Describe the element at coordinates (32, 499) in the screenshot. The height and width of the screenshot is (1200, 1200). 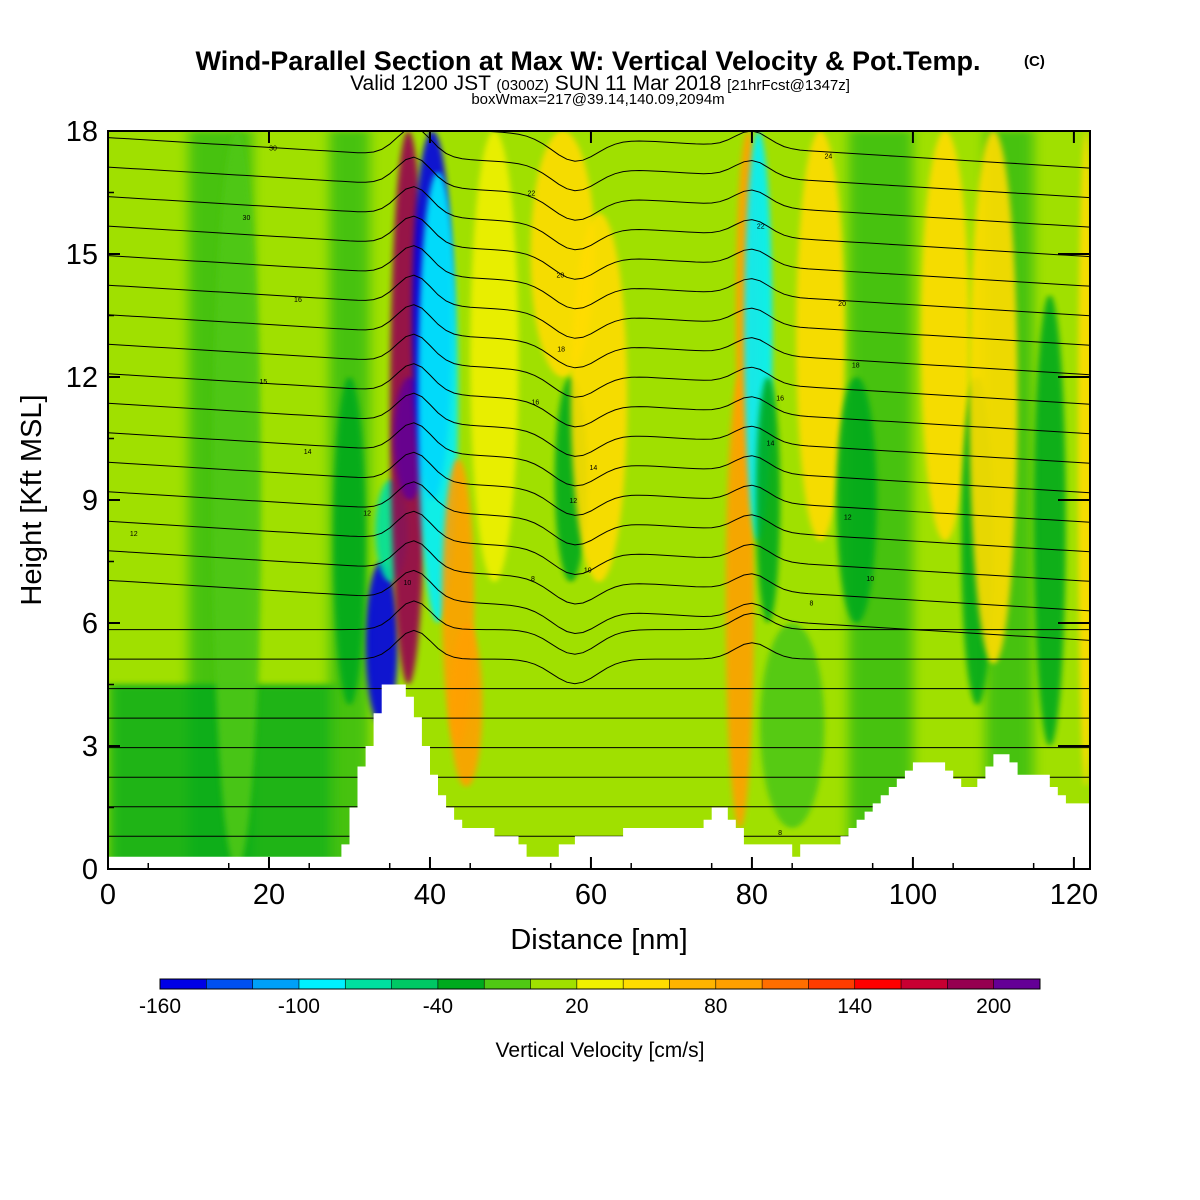
I see `y-axis-label: Height [Kft MSL]` at that location.